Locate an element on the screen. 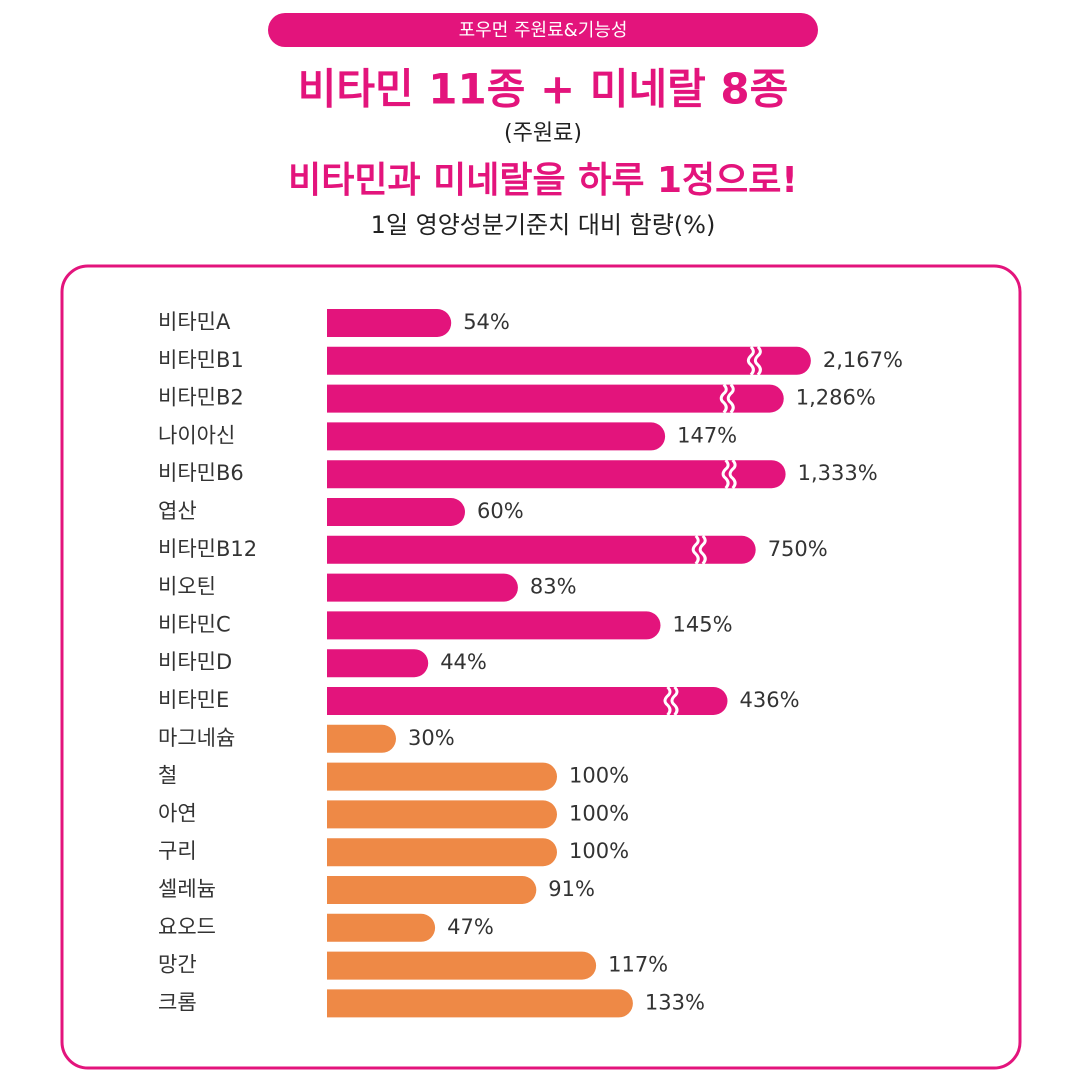 This screenshot has width=1080, height=1084. category-label: 요오드 is located at coordinates (187, 927).